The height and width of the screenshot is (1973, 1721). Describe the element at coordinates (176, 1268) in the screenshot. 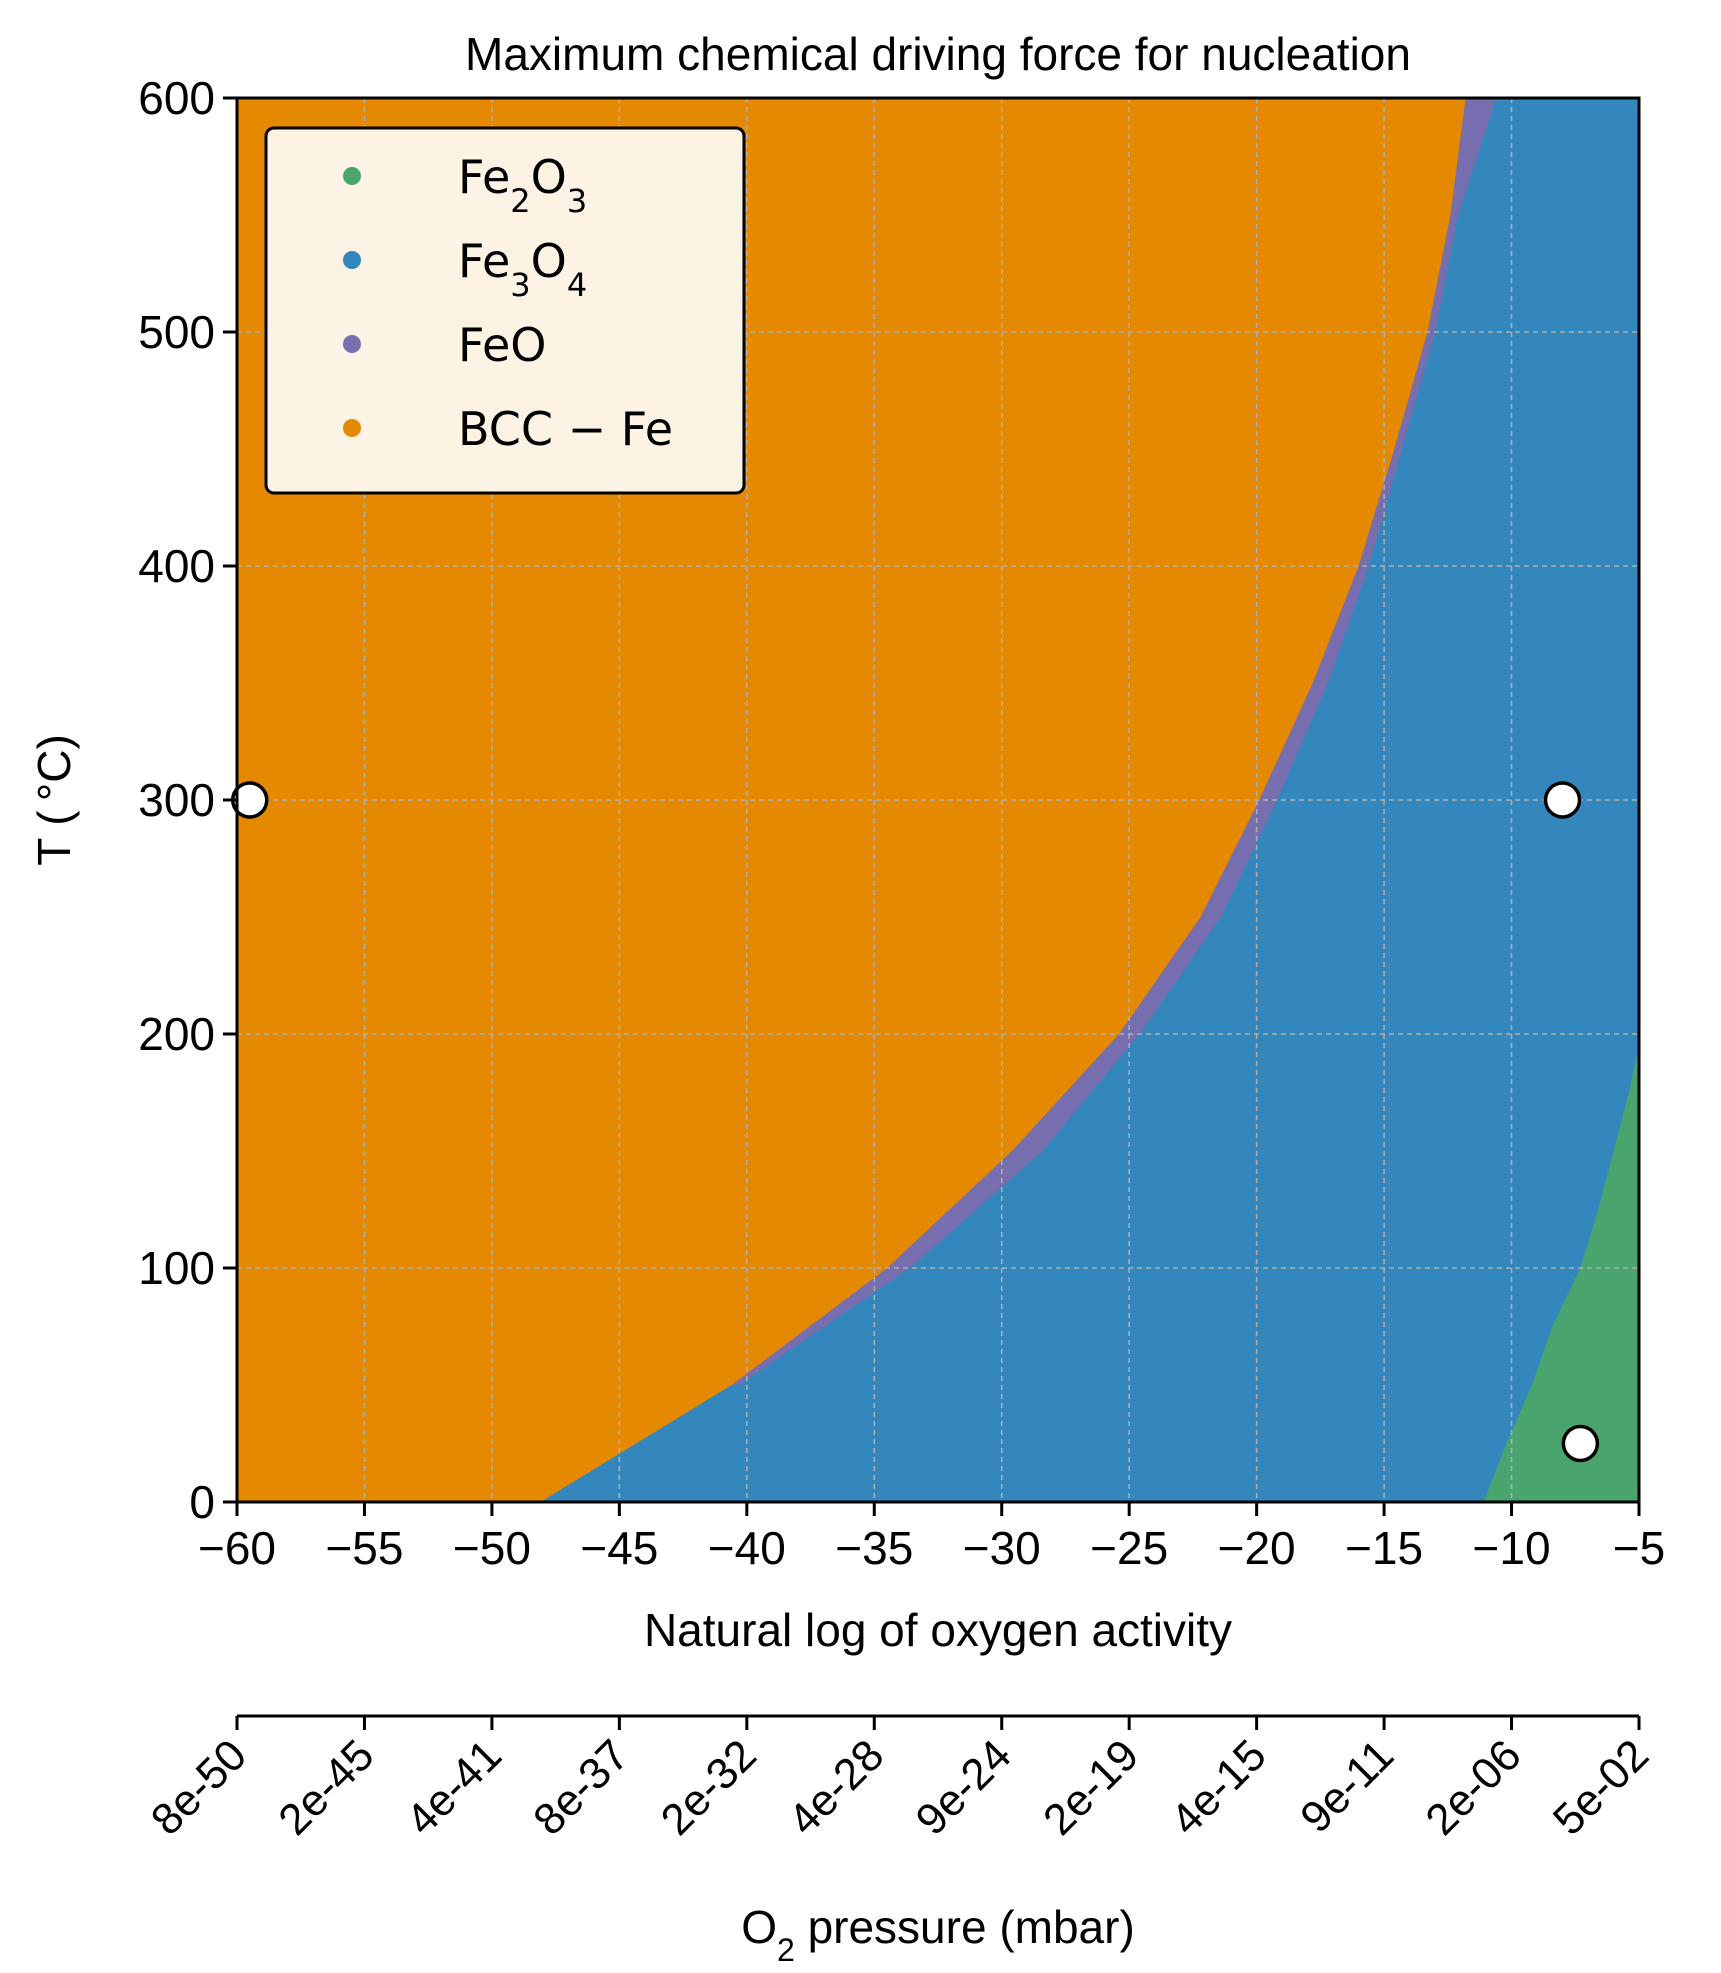

I see `y-tick-label: 100` at that location.